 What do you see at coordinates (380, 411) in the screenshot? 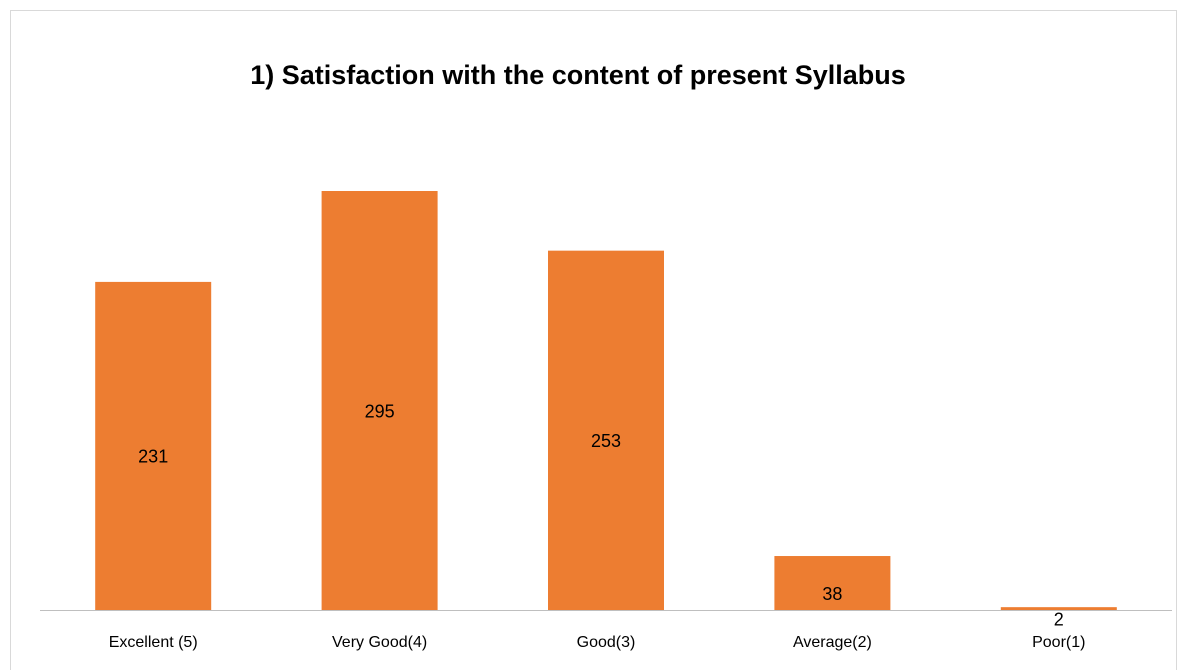
I see `data-label: 295` at bounding box center [380, 411].